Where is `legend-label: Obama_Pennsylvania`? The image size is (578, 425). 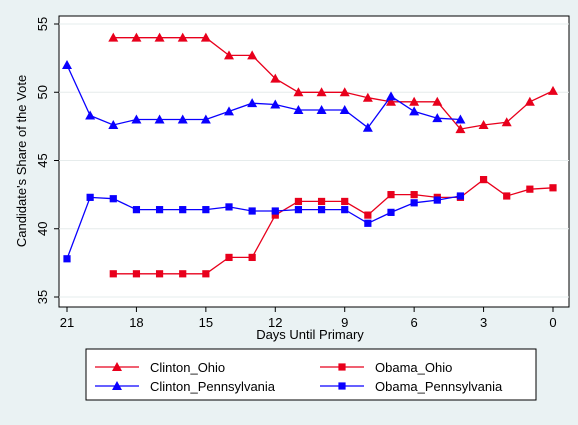
legend-label: Obama_Pennsylvania is located at coordinates (439, 386).